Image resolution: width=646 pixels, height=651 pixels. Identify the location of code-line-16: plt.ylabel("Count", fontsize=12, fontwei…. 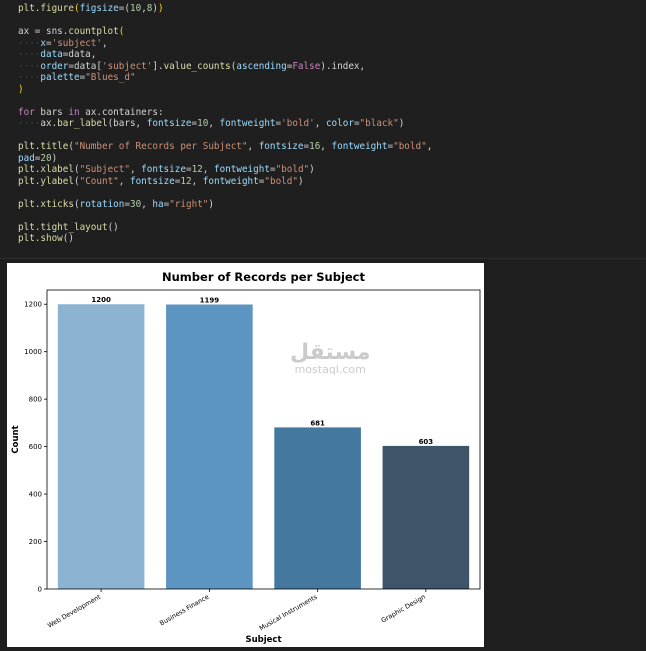
(161, 181).